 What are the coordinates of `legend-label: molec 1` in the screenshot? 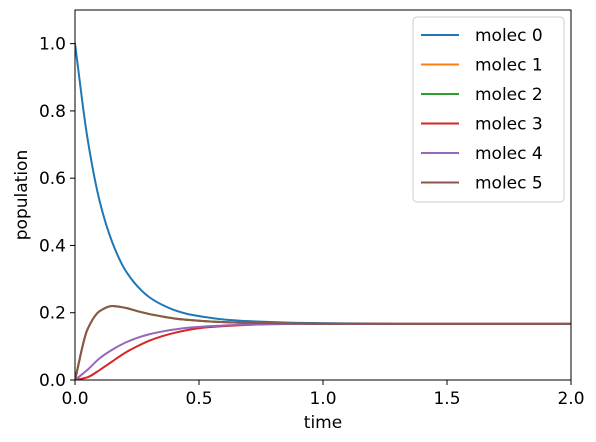 It's located at (509, 66).